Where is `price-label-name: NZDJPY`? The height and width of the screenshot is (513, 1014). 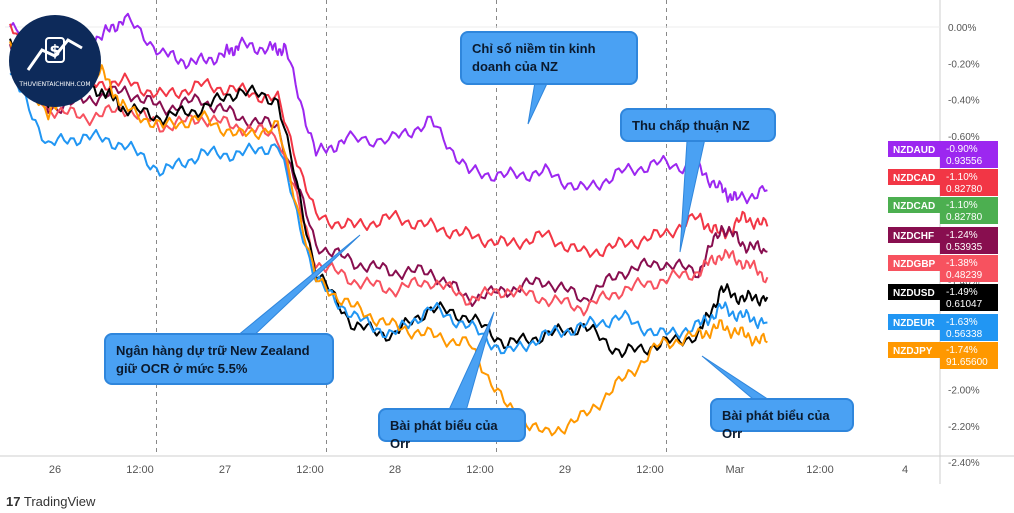 price-label-name: NZDJPY is located at coordinates (913, 351).